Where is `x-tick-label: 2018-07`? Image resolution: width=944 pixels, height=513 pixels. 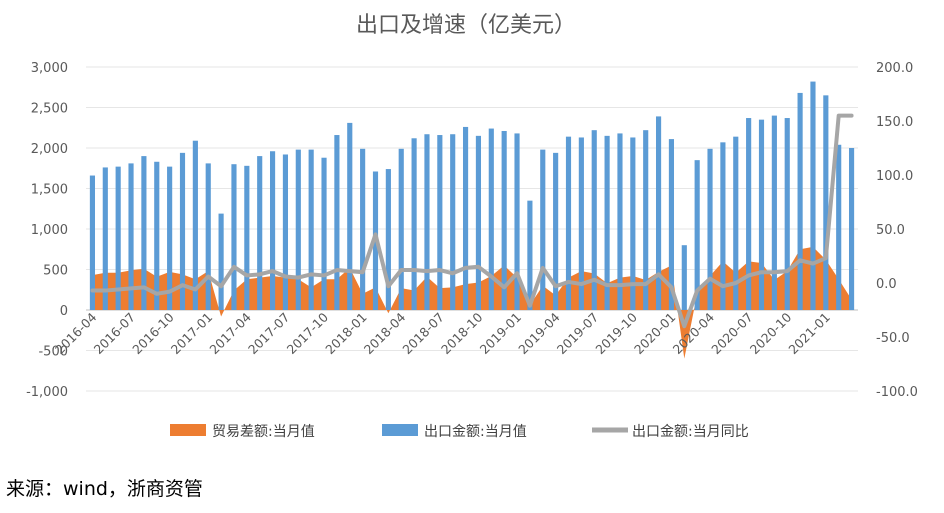
x-tick-label: 2018-07 is located at coordinates (423, 334).